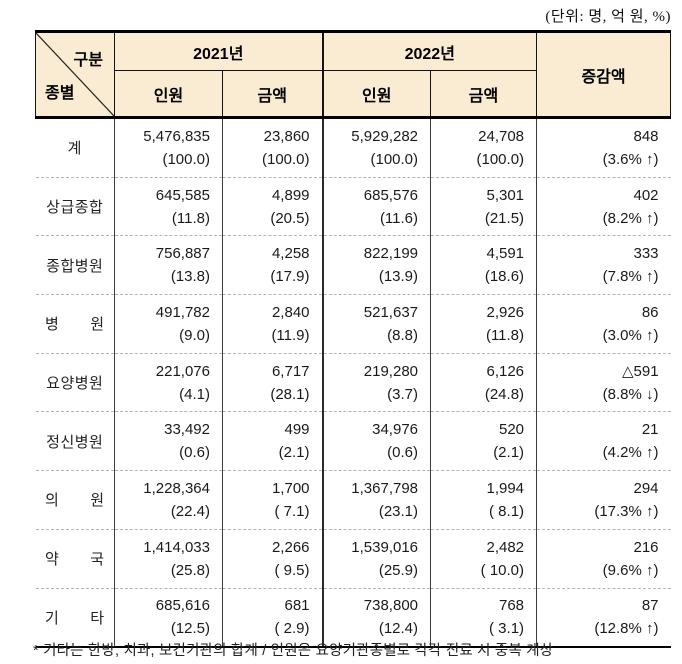  I want to click on diagonal-line, so click(75, 74).